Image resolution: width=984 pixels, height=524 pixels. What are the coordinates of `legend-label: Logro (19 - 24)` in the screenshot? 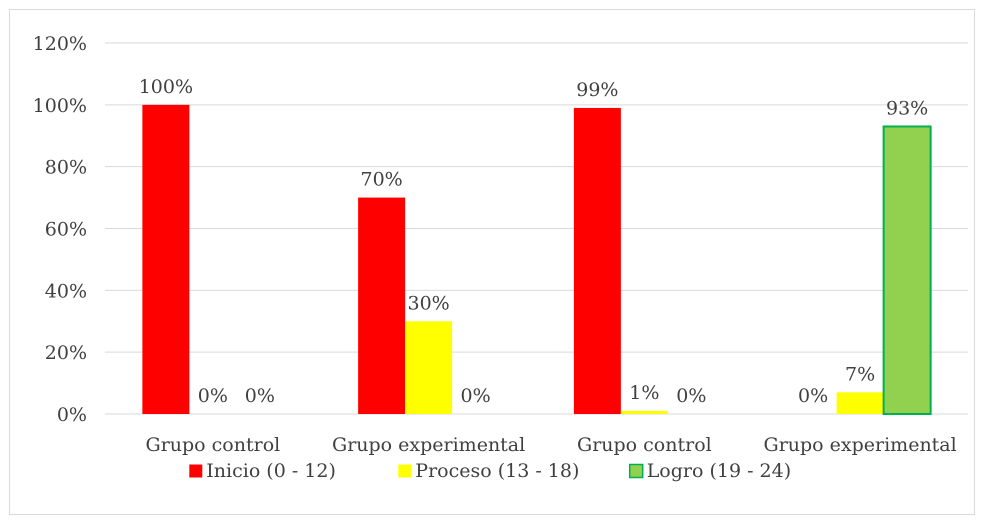 It's located at (719, 471).